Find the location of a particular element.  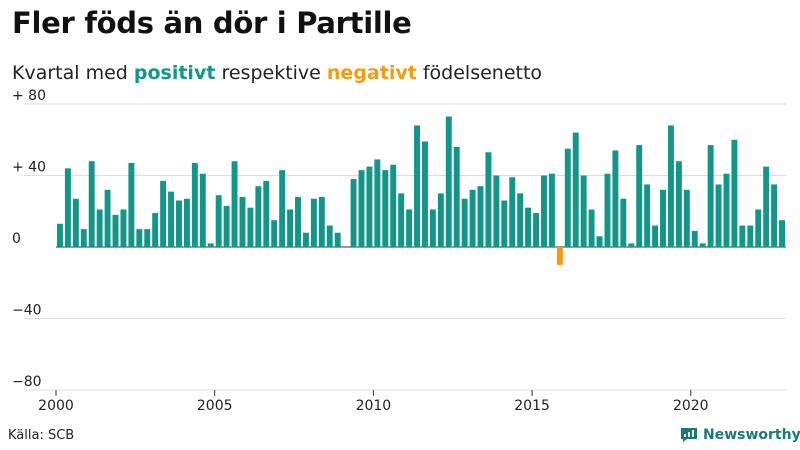

y-tick-label: + 40 is located at coordinates (29, 168).